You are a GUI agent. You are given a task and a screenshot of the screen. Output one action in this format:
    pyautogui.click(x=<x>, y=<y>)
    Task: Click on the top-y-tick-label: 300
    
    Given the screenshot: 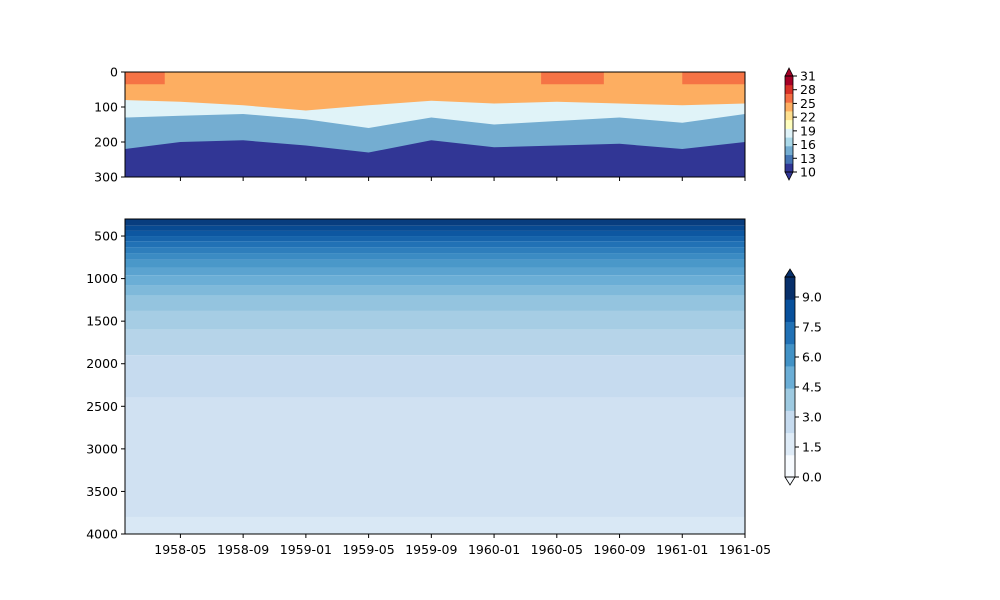 What is the action you would take?
    pyautogui.click(x=106, y=177)
    